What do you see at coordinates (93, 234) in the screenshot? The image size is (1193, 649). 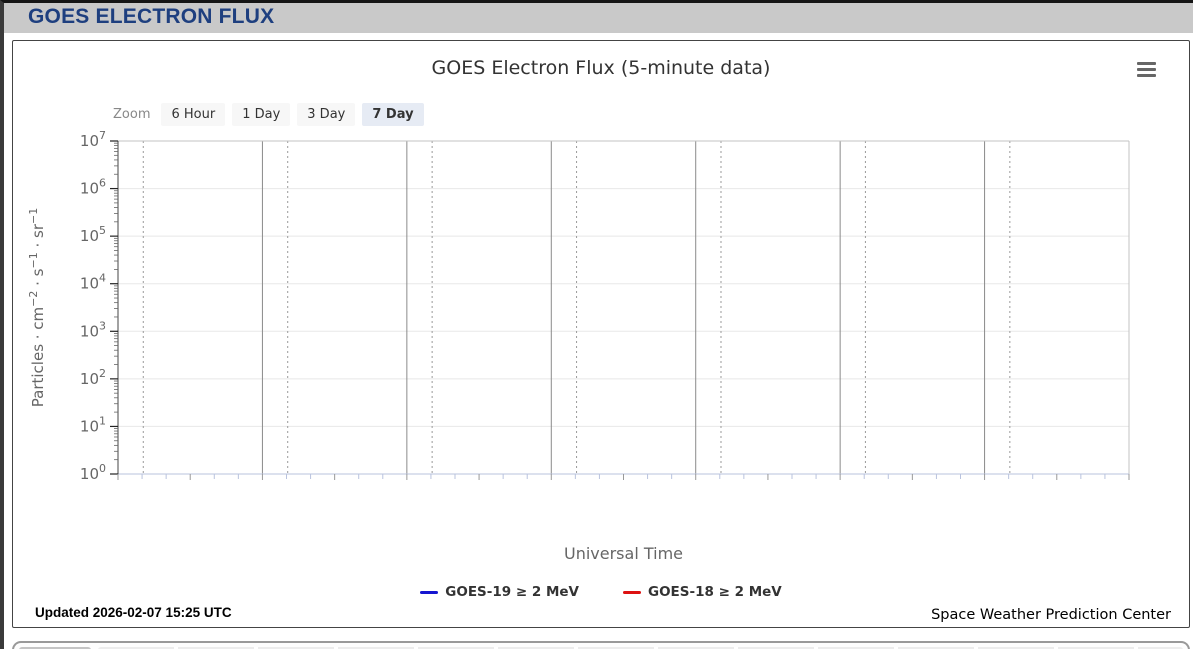 I see `y-tick-label: 10⁵` at bounding box center [93, 234].